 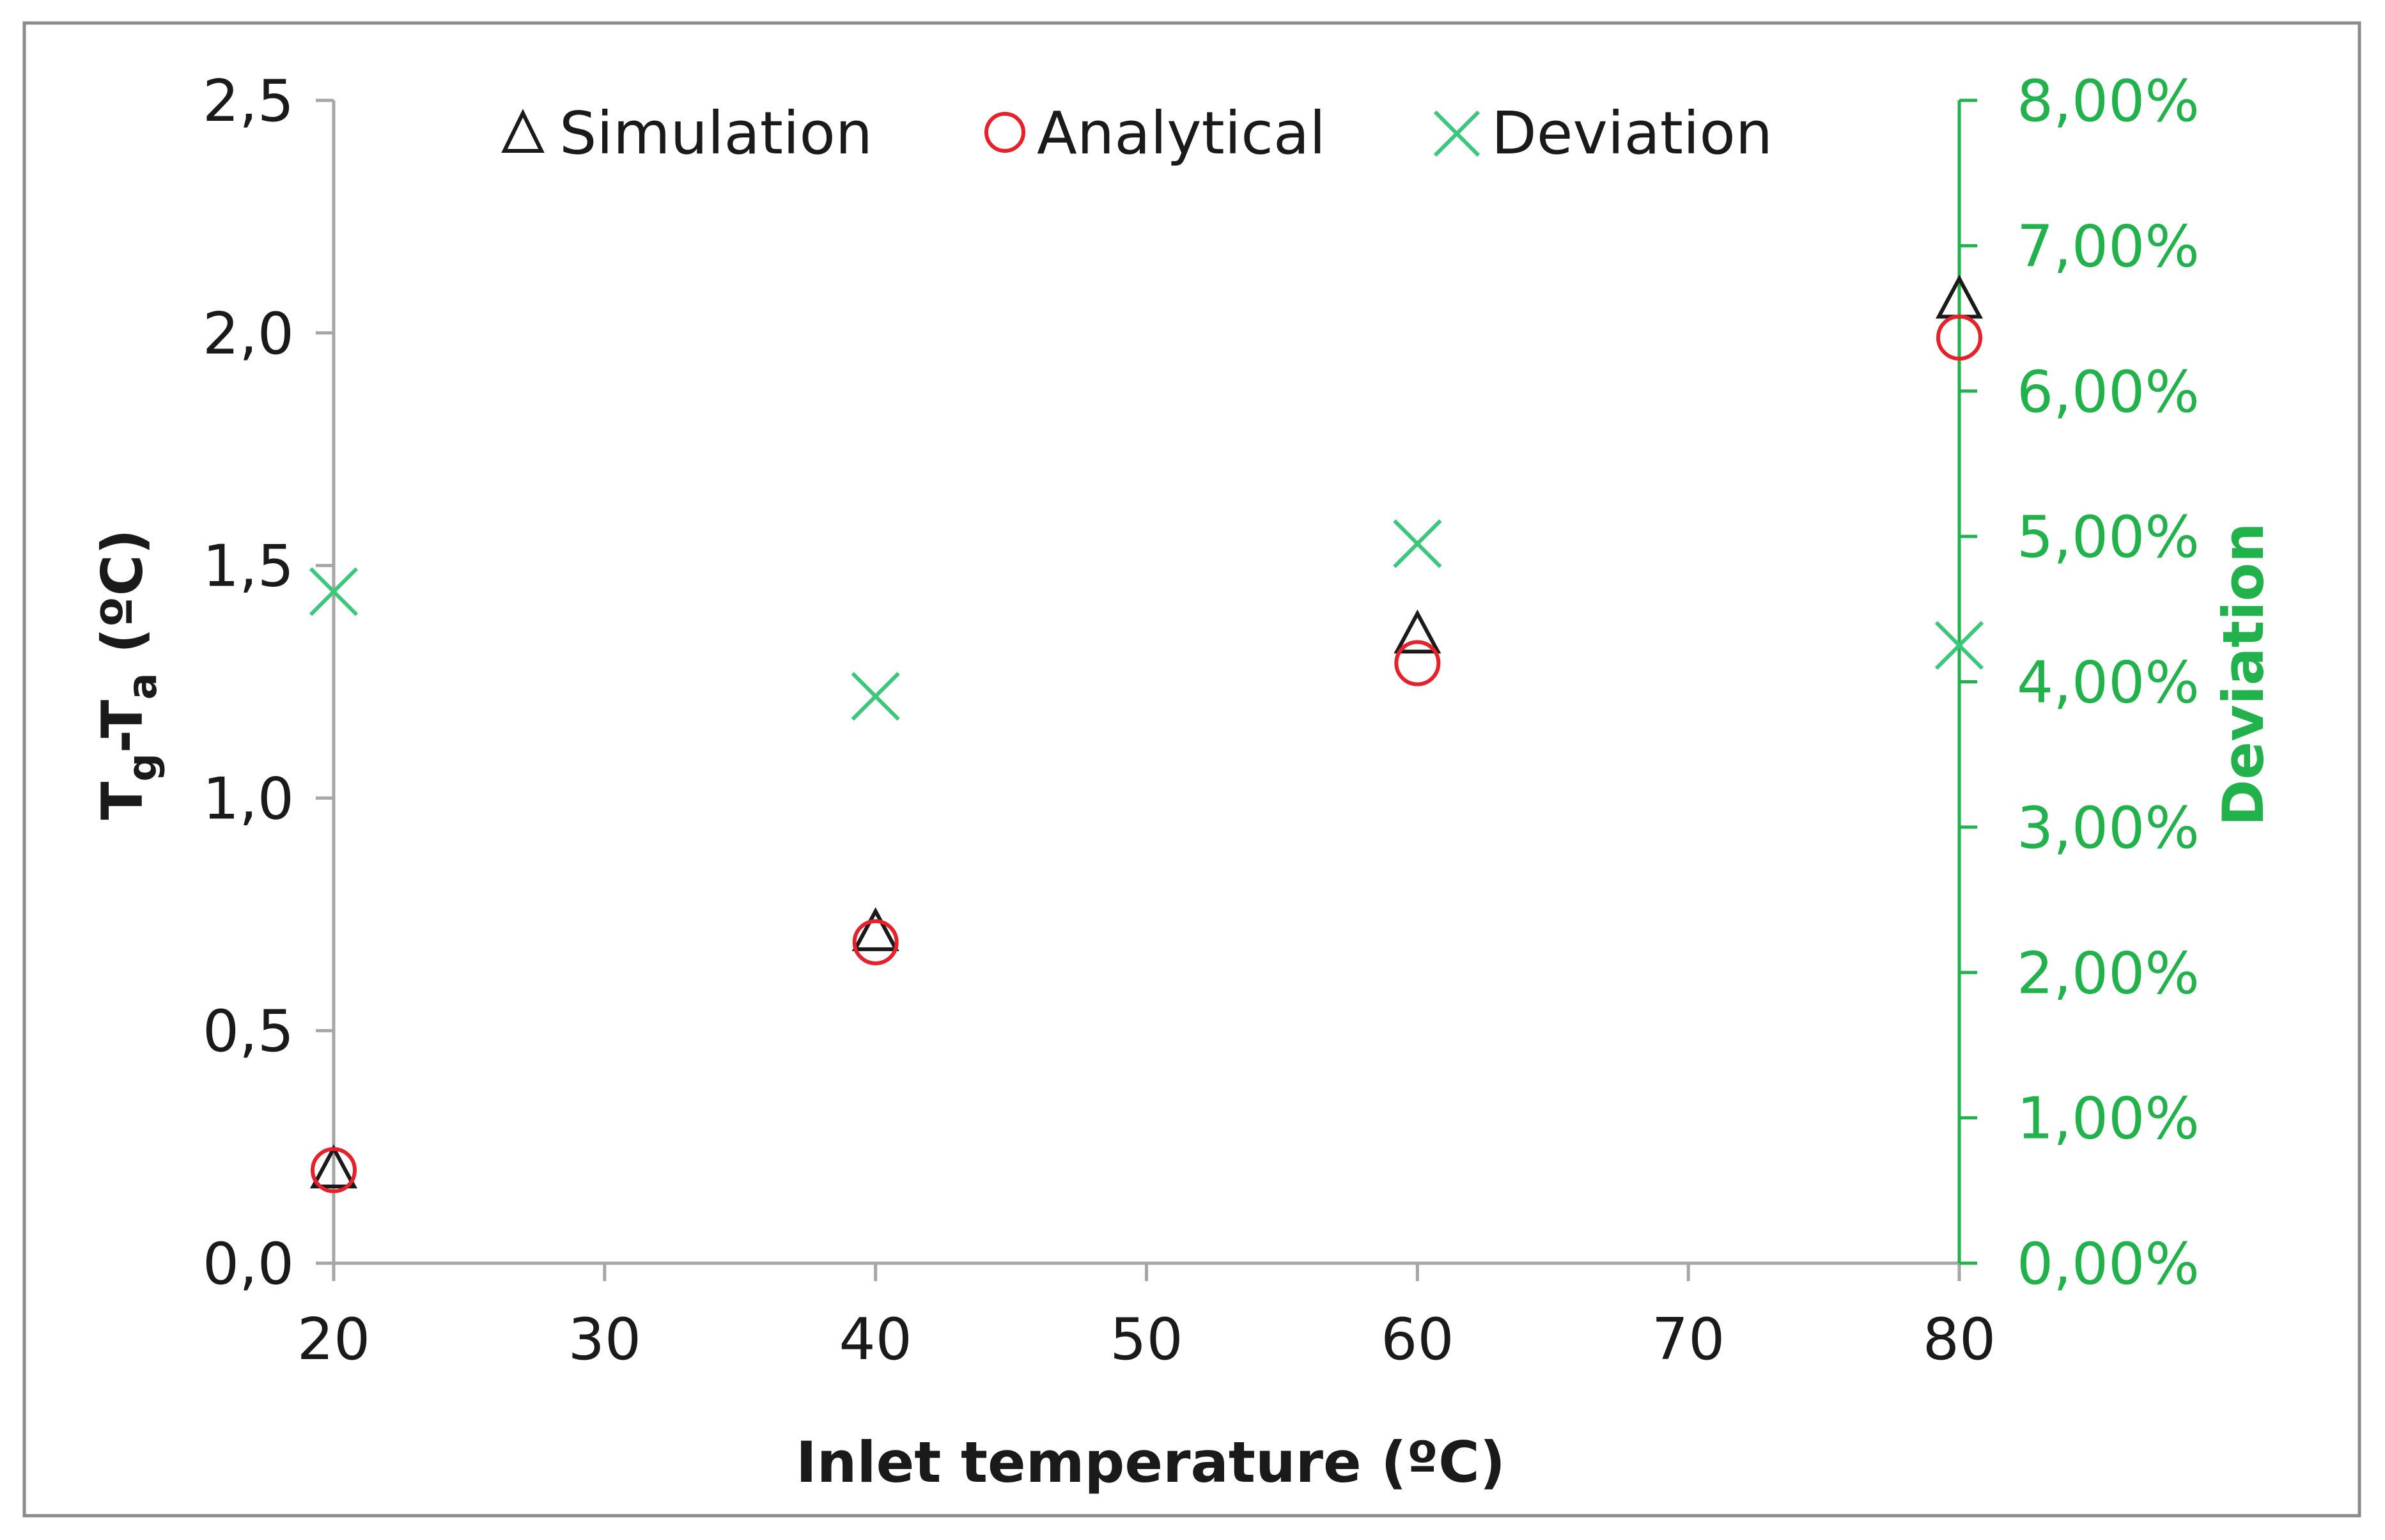 I want to click on legend-label-analytical: Analytical, so click(x=1181, y=133).